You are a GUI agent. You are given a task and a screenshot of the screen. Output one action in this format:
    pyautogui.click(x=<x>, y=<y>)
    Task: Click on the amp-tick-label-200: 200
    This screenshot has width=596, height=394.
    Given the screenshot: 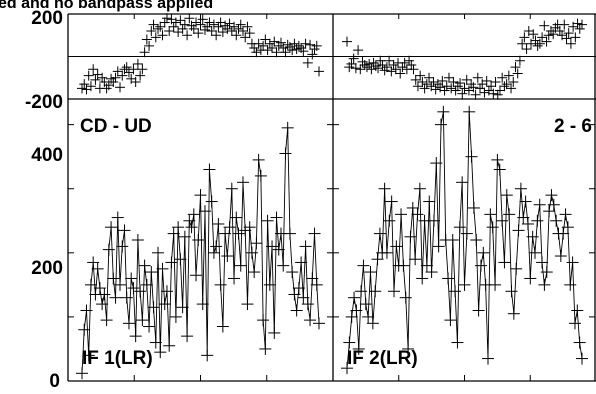 What is the action you would take?
    pyautogui.click(x=47, y=268)
    